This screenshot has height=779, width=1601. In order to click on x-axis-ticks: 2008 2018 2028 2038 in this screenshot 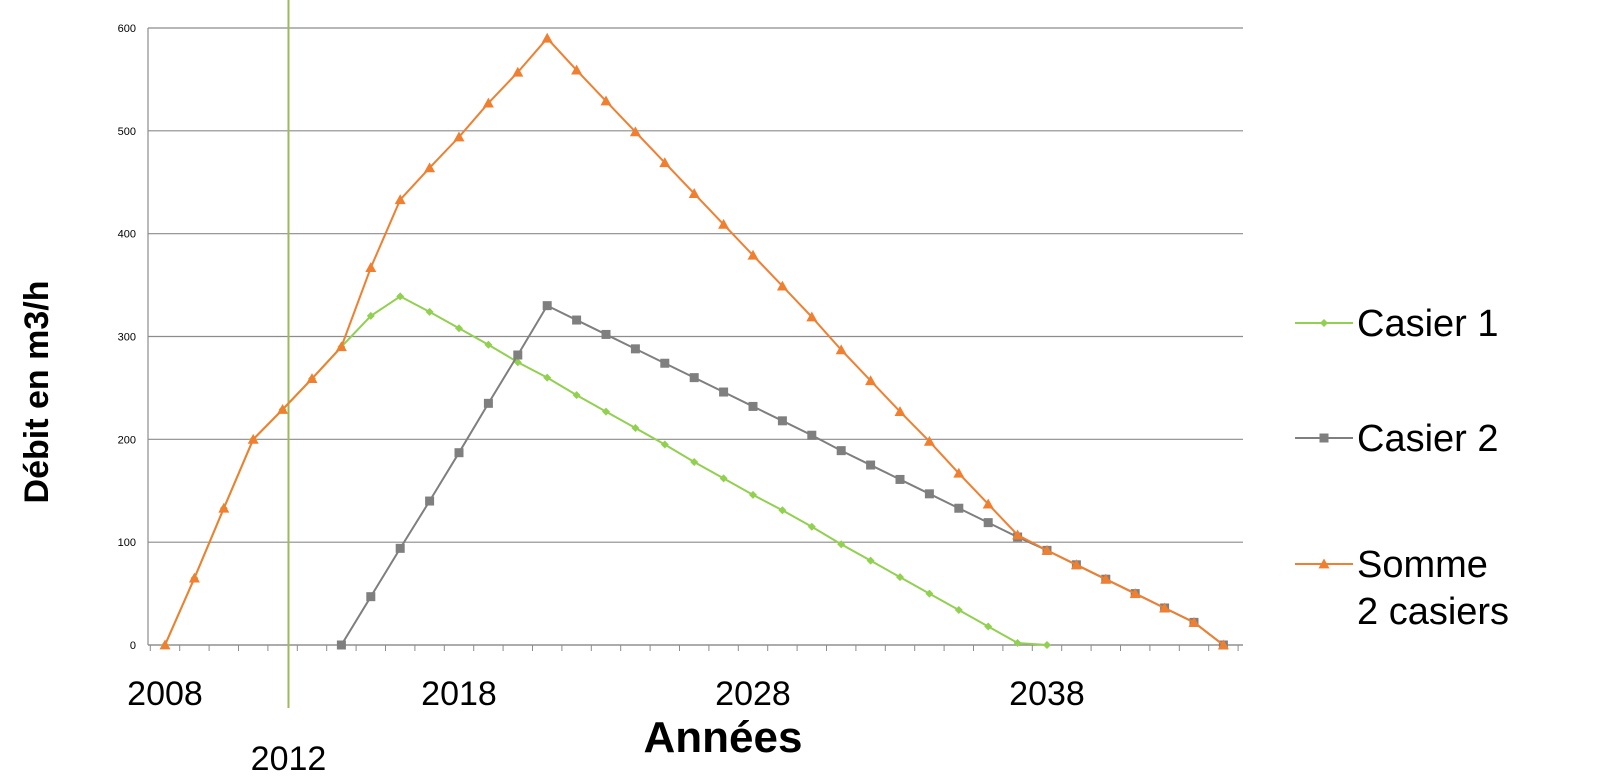, I will do `click(606, 694)`.